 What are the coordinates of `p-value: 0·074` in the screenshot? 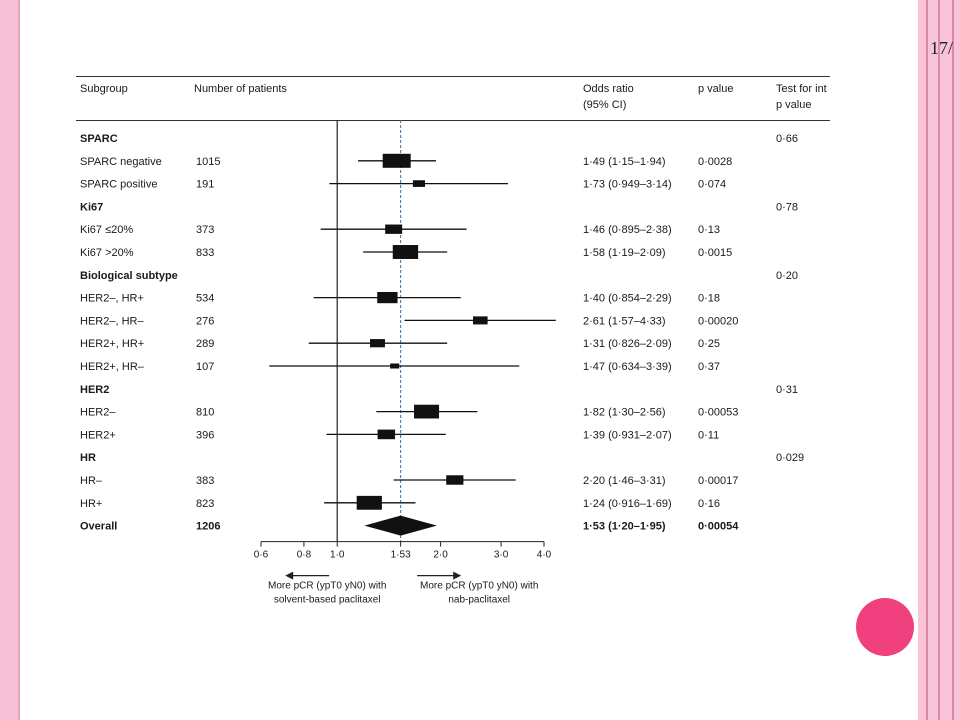 It's located at (712, 185).